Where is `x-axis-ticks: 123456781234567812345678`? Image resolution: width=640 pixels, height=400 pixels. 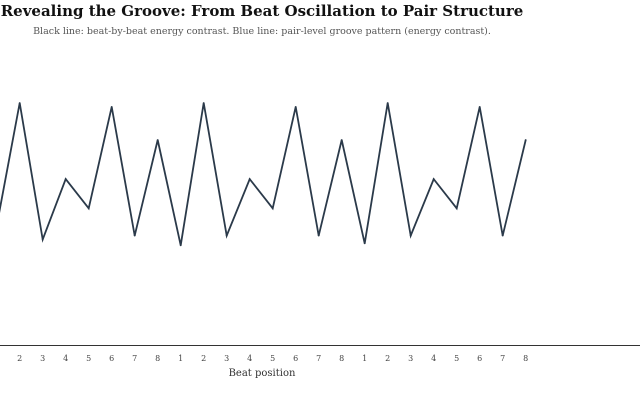 x-axis-ticks: 123456781234567812345678 is located at coordinates (272, 358).